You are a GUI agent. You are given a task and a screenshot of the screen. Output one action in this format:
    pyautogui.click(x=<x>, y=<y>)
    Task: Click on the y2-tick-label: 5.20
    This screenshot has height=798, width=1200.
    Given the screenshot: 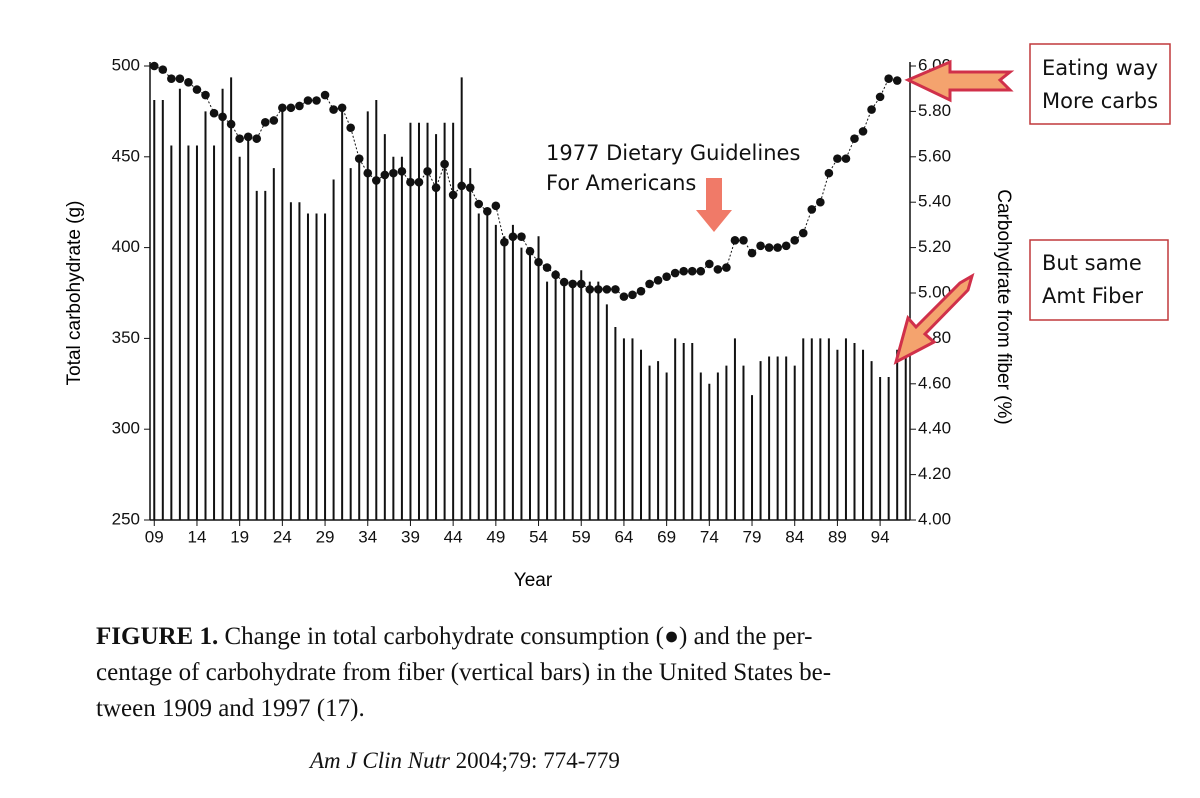 What is the action you would take?
    pyautogui.click(x=934, y=246)
    